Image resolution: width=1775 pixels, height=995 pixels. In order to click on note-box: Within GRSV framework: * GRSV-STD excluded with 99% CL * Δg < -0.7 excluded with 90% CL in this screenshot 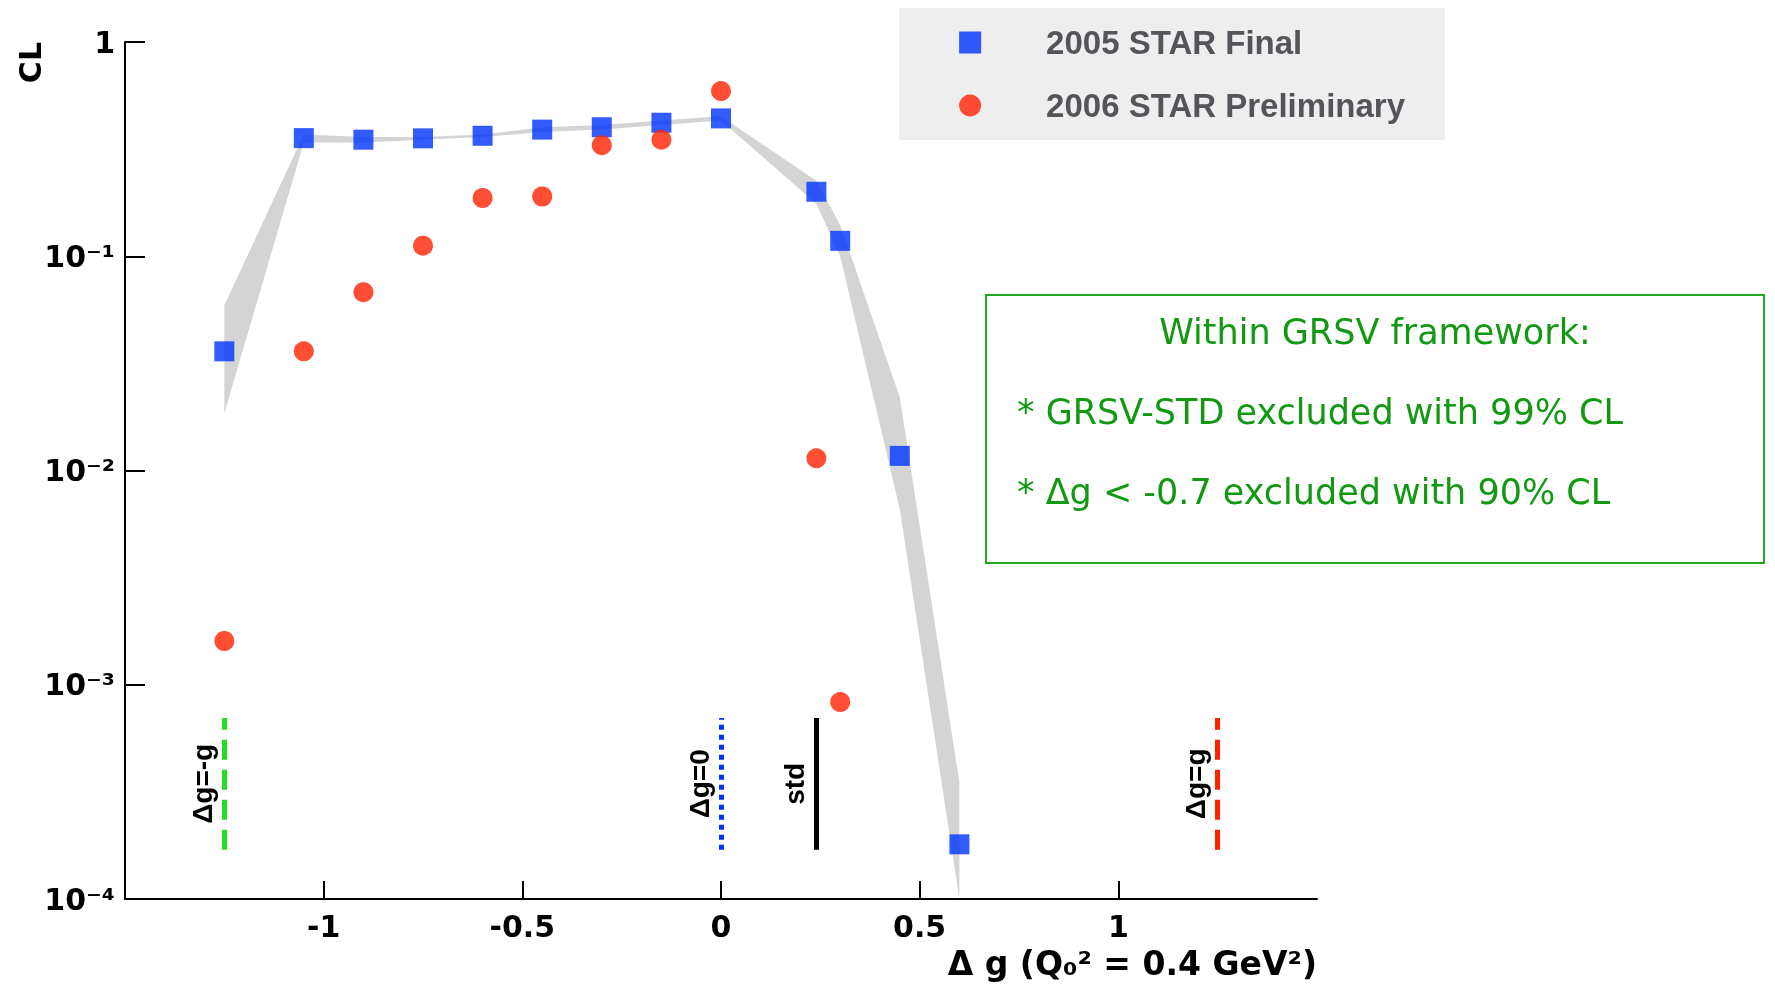, I will do `click(1375, 429)`.